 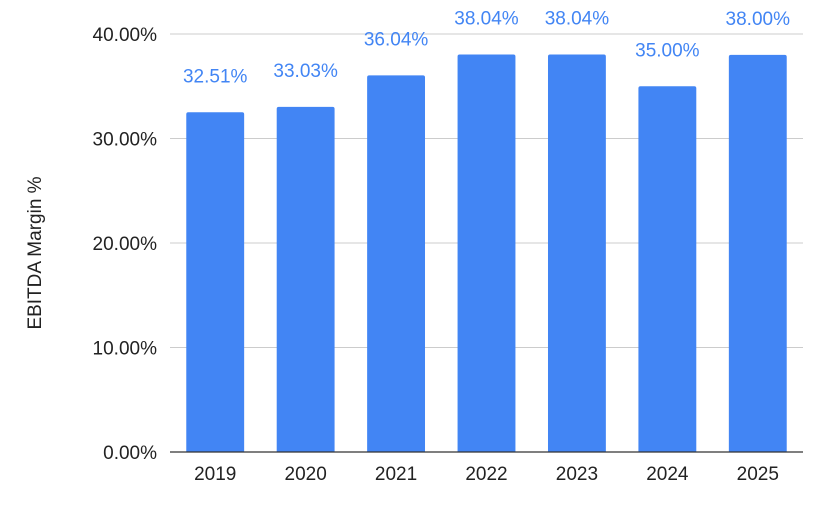 I want to click on bar-2024, so click(x=667, y=269).